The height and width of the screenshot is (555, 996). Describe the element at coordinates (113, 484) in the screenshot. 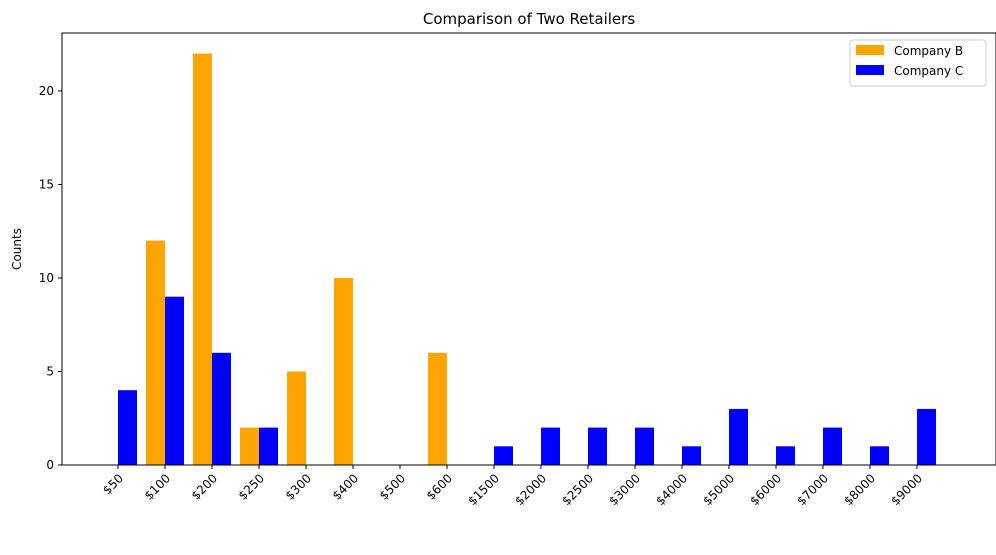

I see `x-tick-label-0: $50` at that location.